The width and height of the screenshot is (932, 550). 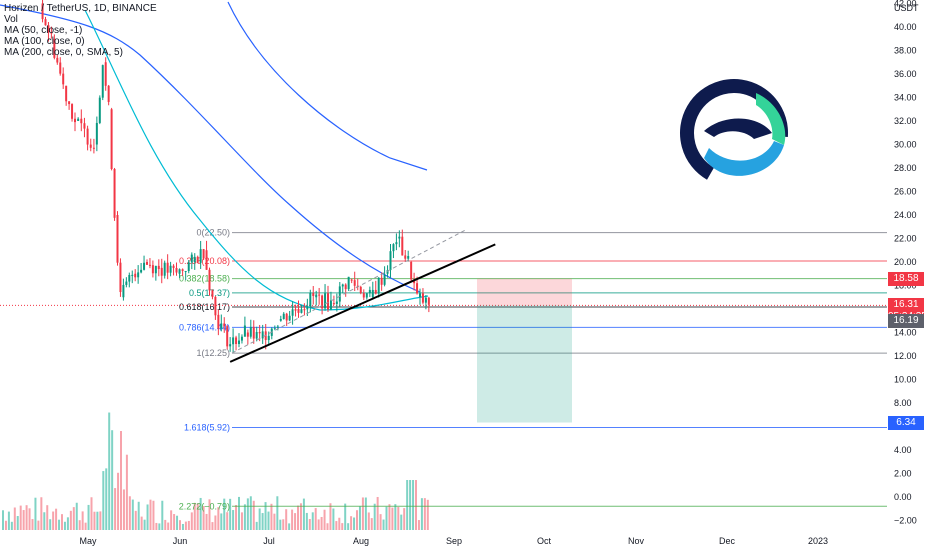 I want to click on price-axis-label: 8.00, so click(x=903, y=403).